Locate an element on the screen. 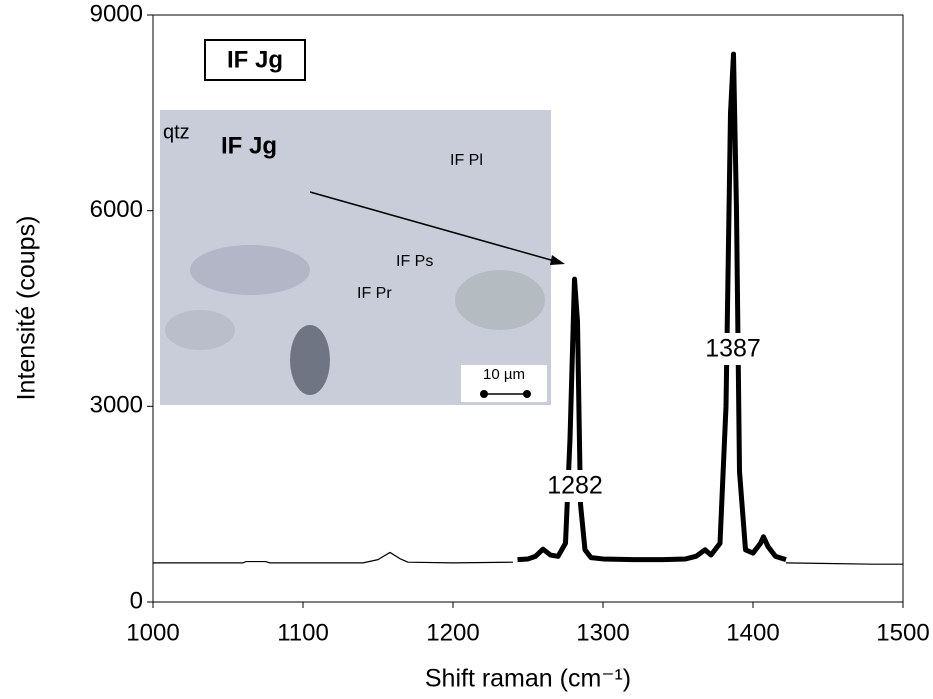 Image resolution: width=933 pixels, height=699 pixels. scale-box is located at coordinates (504, 383).